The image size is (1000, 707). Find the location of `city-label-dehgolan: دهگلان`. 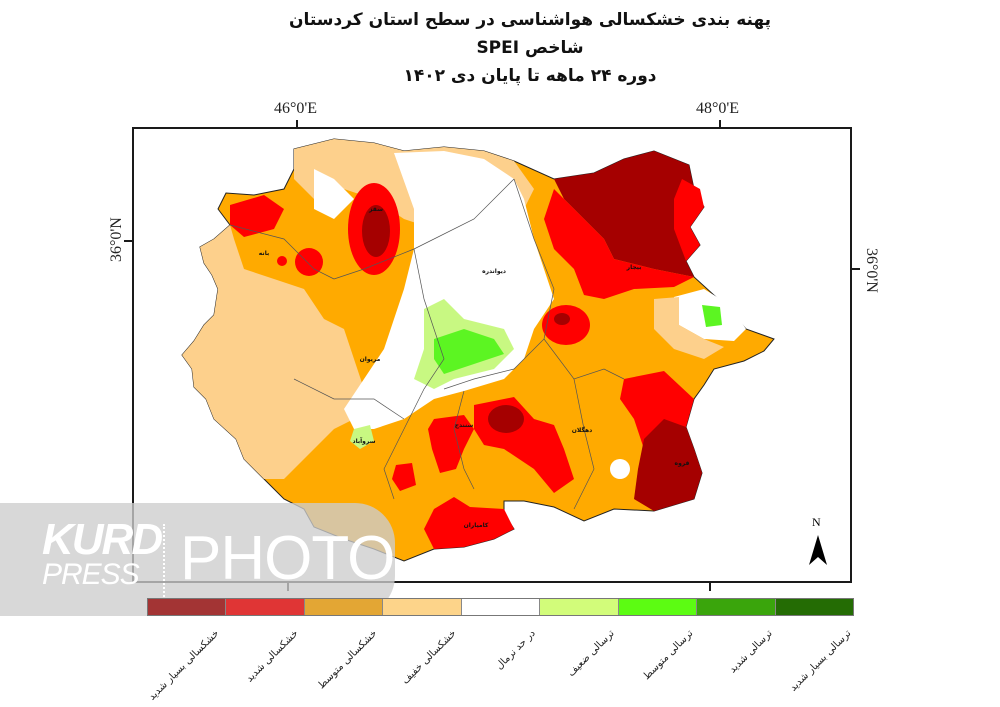

city-label-dehgolan: دهگلان is located at coordinates (582, 430).